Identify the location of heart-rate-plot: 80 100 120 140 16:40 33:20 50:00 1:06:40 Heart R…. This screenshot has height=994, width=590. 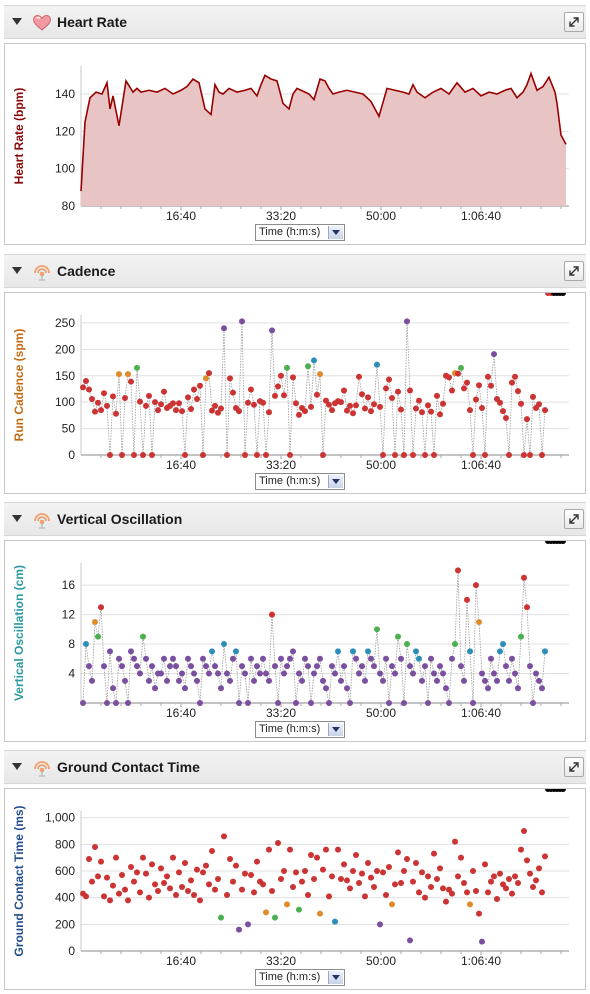
(290, 144).